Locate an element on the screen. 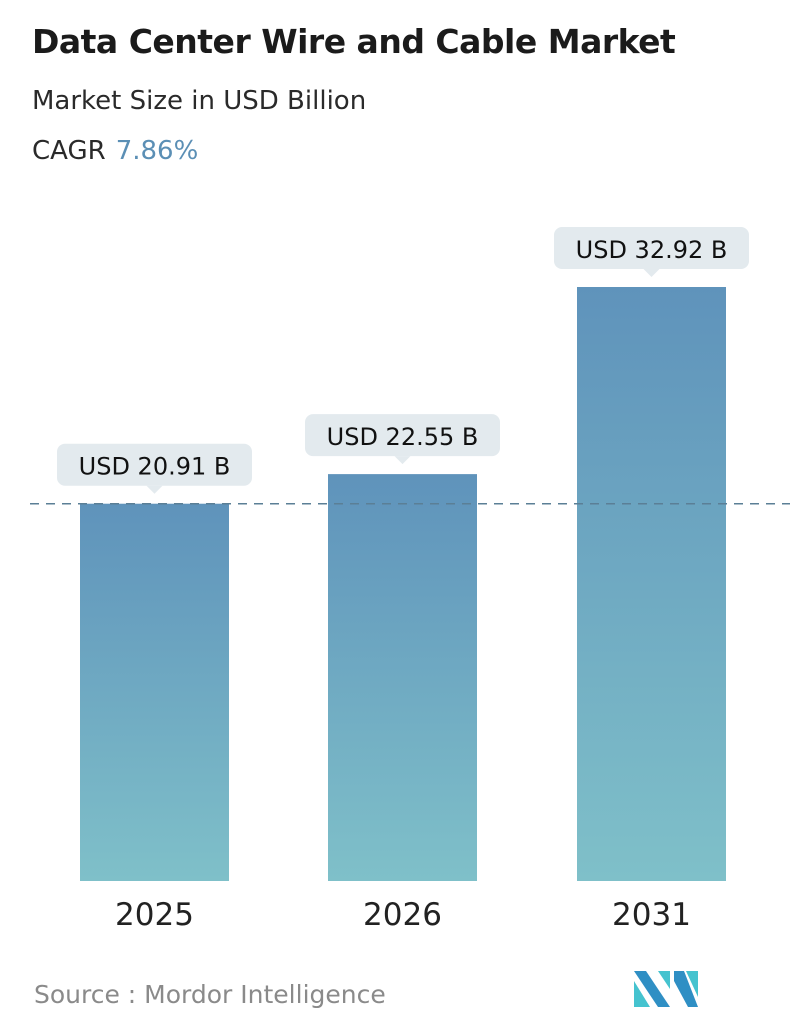 The width and height of the screenshot is (796, 1034). data-label: USD 32.92 B is located at coordinates (652, 250).